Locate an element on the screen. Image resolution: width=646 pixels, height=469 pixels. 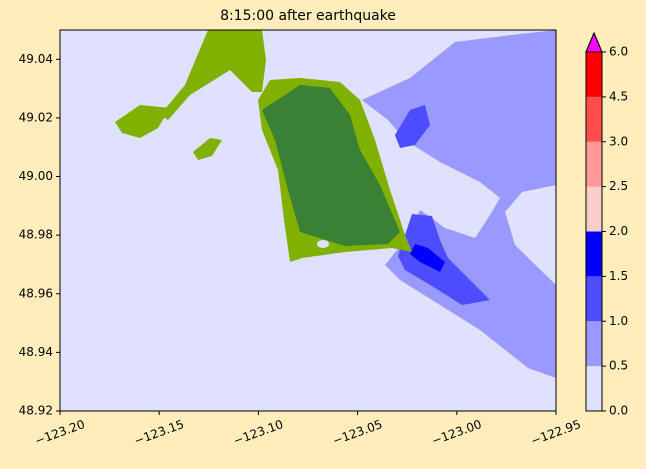
colorbar-tick-label: 0.0 is located at coordinates (618, 411).